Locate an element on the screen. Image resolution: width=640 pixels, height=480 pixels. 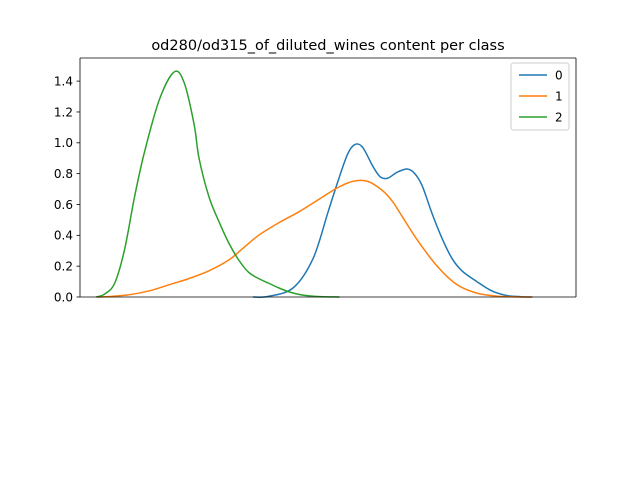
y-tick-label: 1.0 is located at coordinates (63, 143).